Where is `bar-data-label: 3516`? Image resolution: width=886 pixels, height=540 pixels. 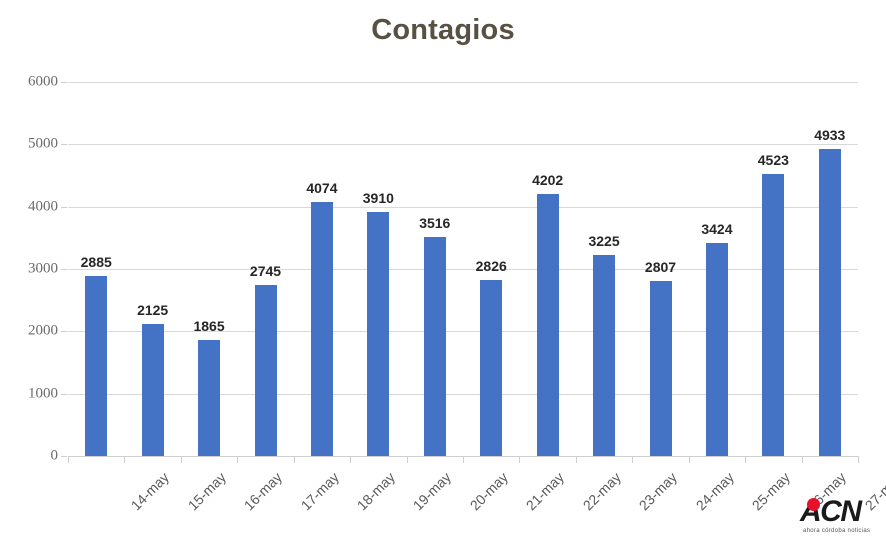
bar-data-label: 3516 is located at coordinates (435, 222).